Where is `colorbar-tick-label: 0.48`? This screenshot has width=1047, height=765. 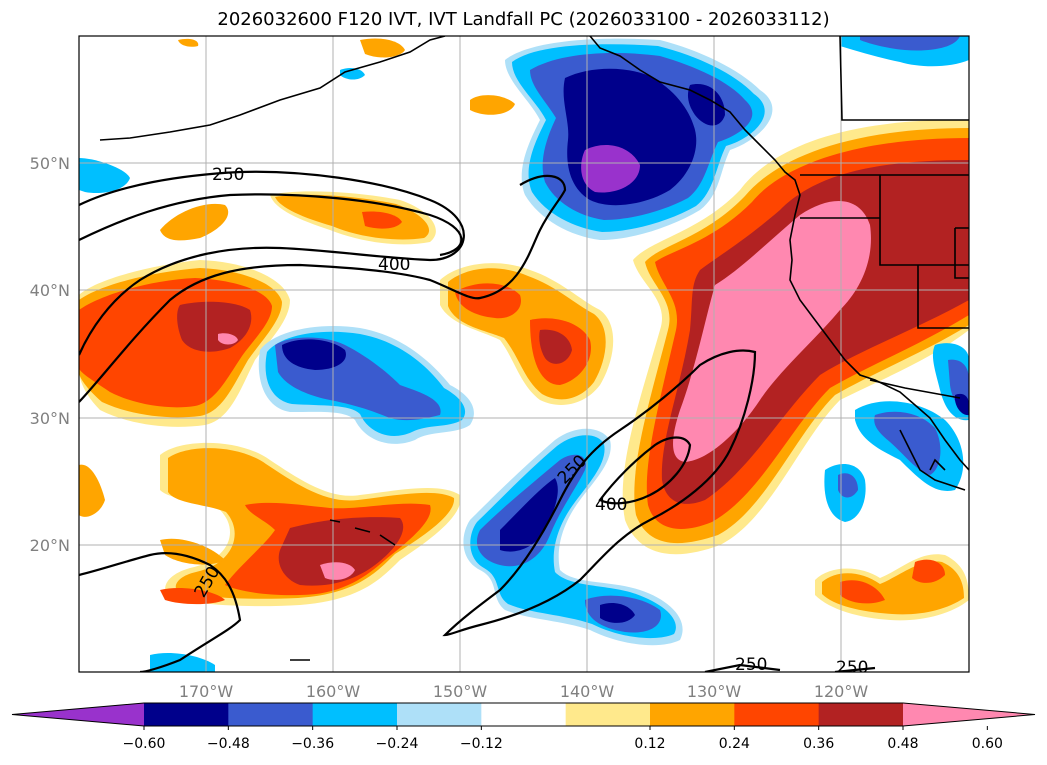 colorbar-tick-label: 0.48 is located at coordinates (902, 744).